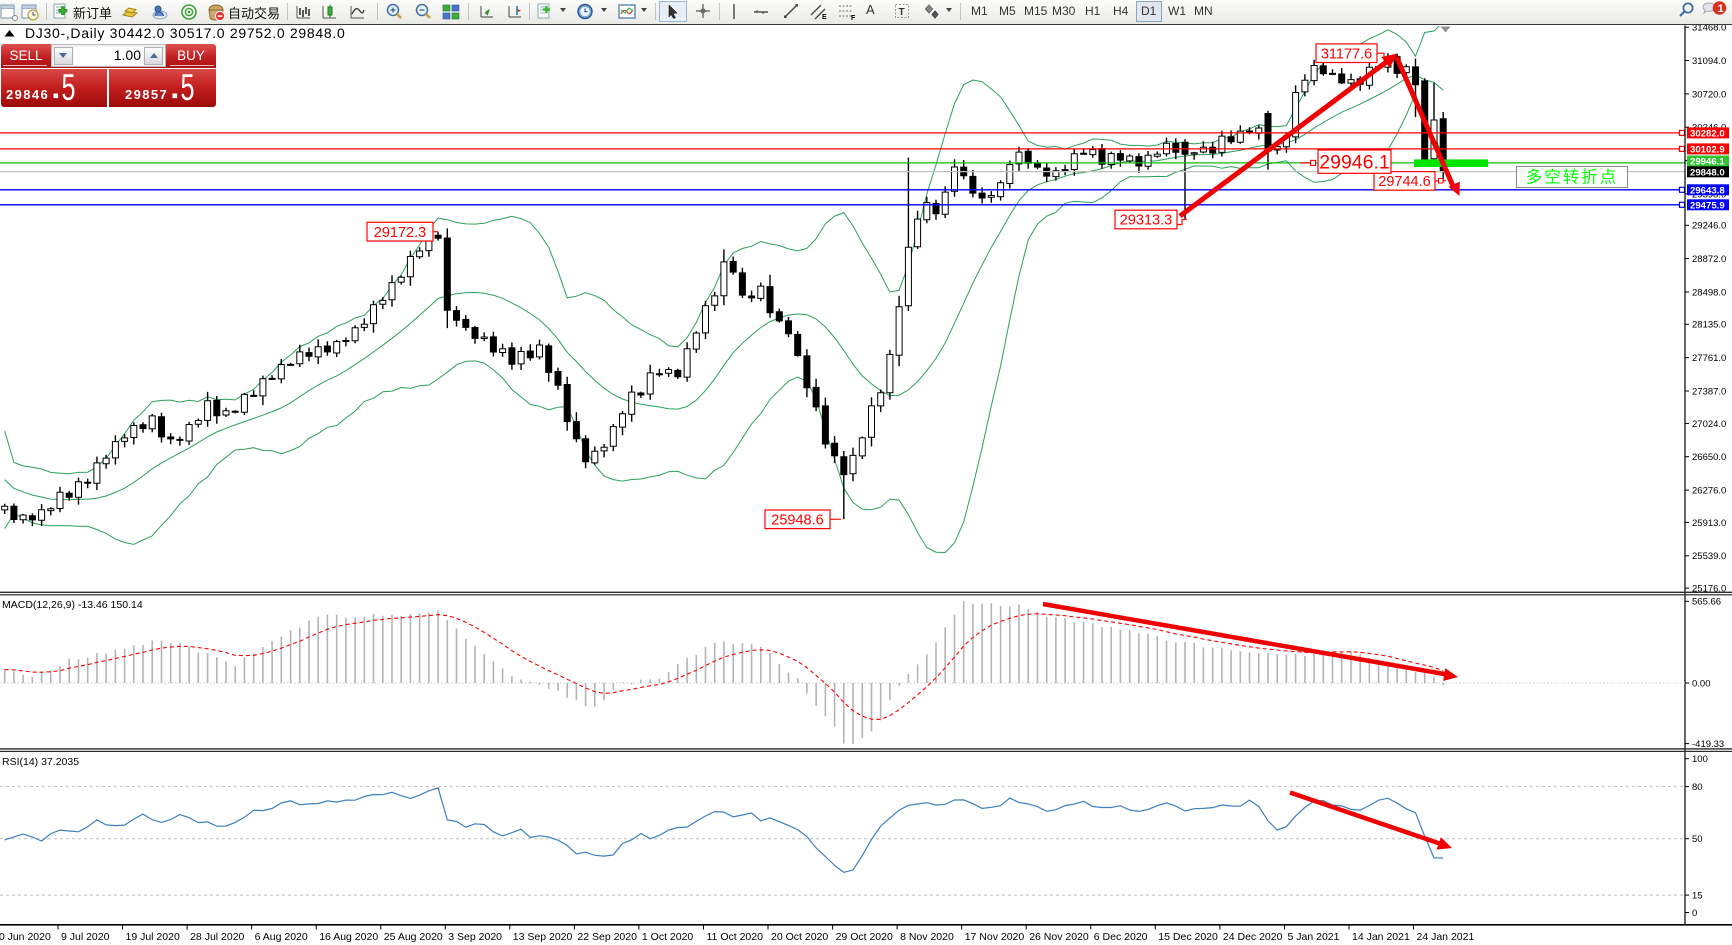 This screenshot has width=1732, height=945. I want to click on svg-text: 28872.0, so click(1709, 259).